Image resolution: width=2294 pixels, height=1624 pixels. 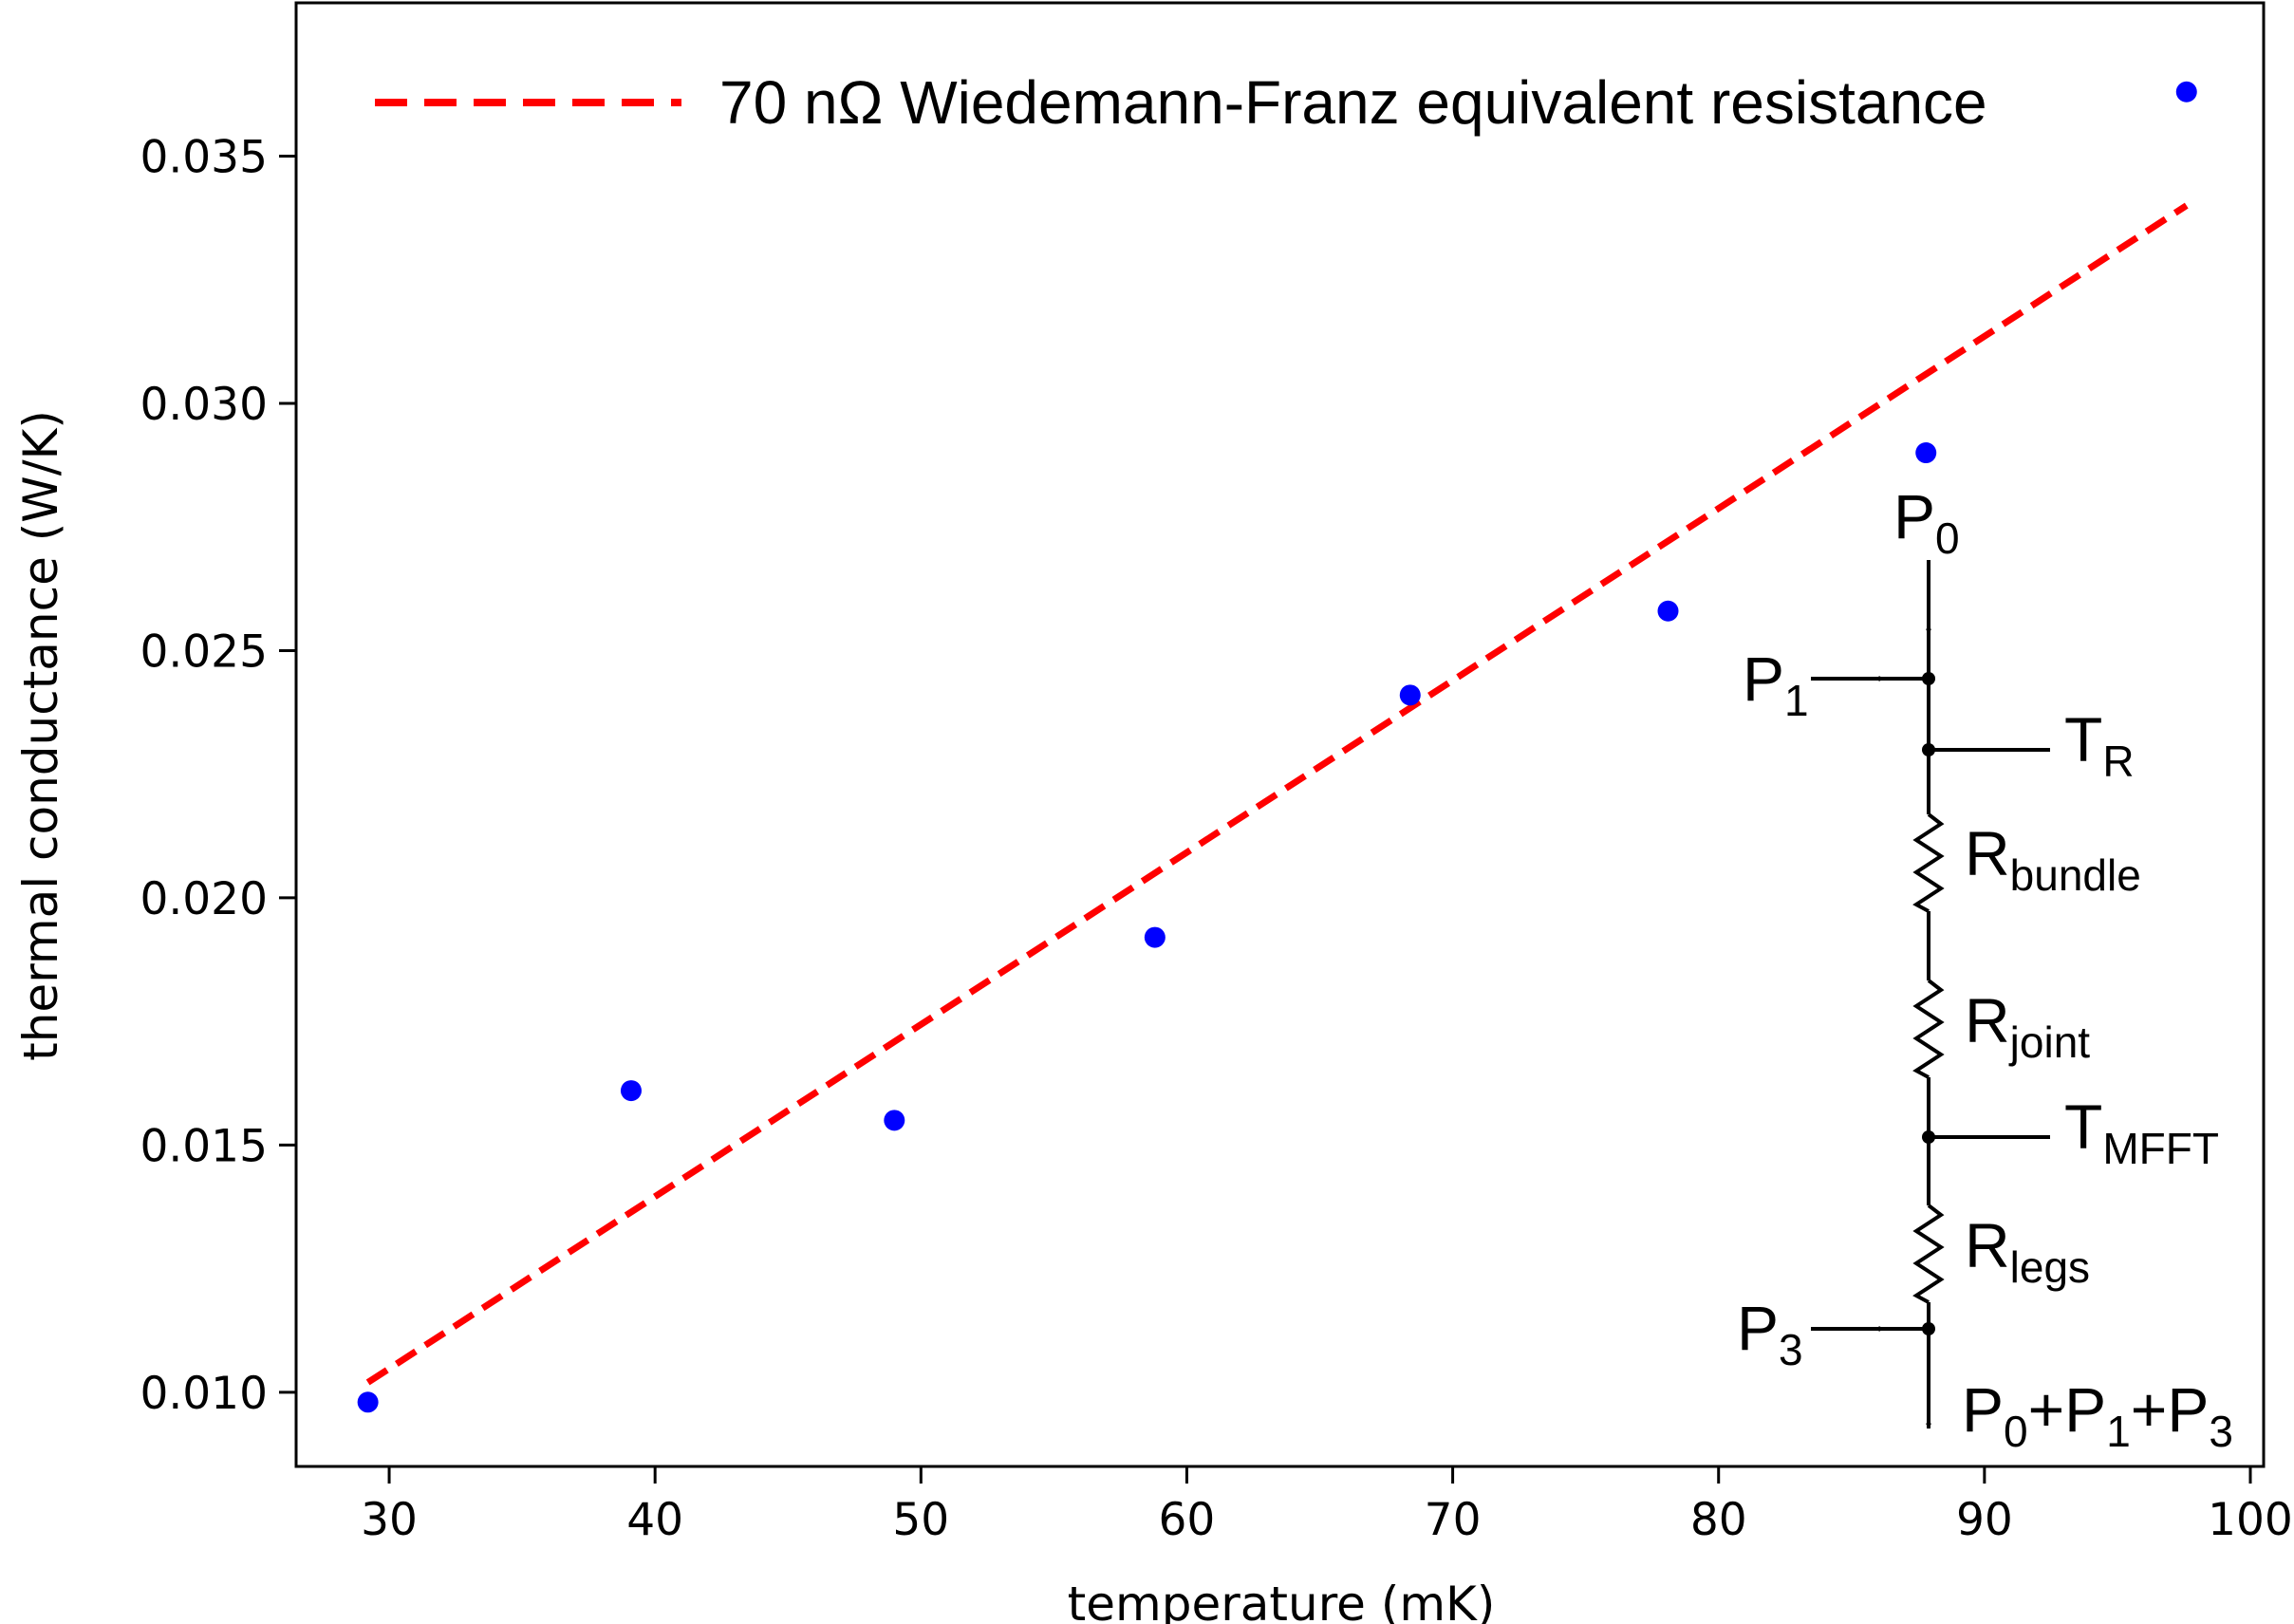 I want to click on label-tr: TR, so click(x=2099, y=745).